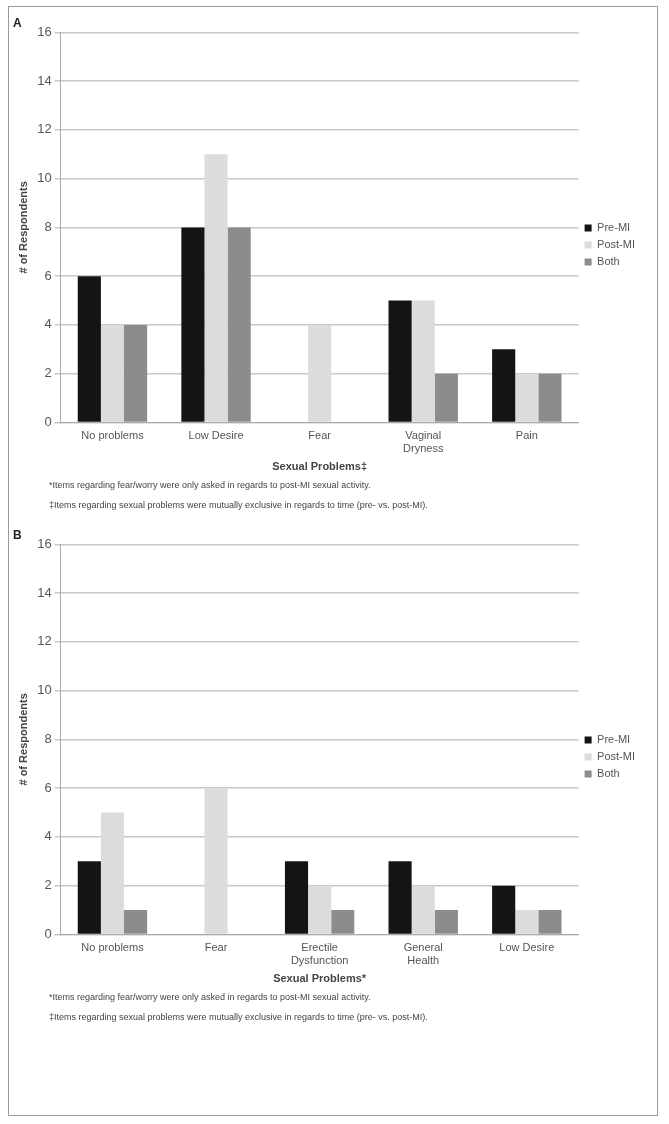 Image resolution: width=669 pixels, height=1124 pixels. Describe the element at coordinates (526, 435) in the screenshot. I see `x-tick-label: Pain` at that location.